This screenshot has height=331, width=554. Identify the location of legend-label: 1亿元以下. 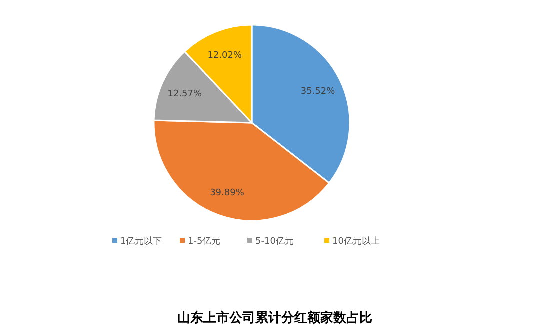
(141, 241).